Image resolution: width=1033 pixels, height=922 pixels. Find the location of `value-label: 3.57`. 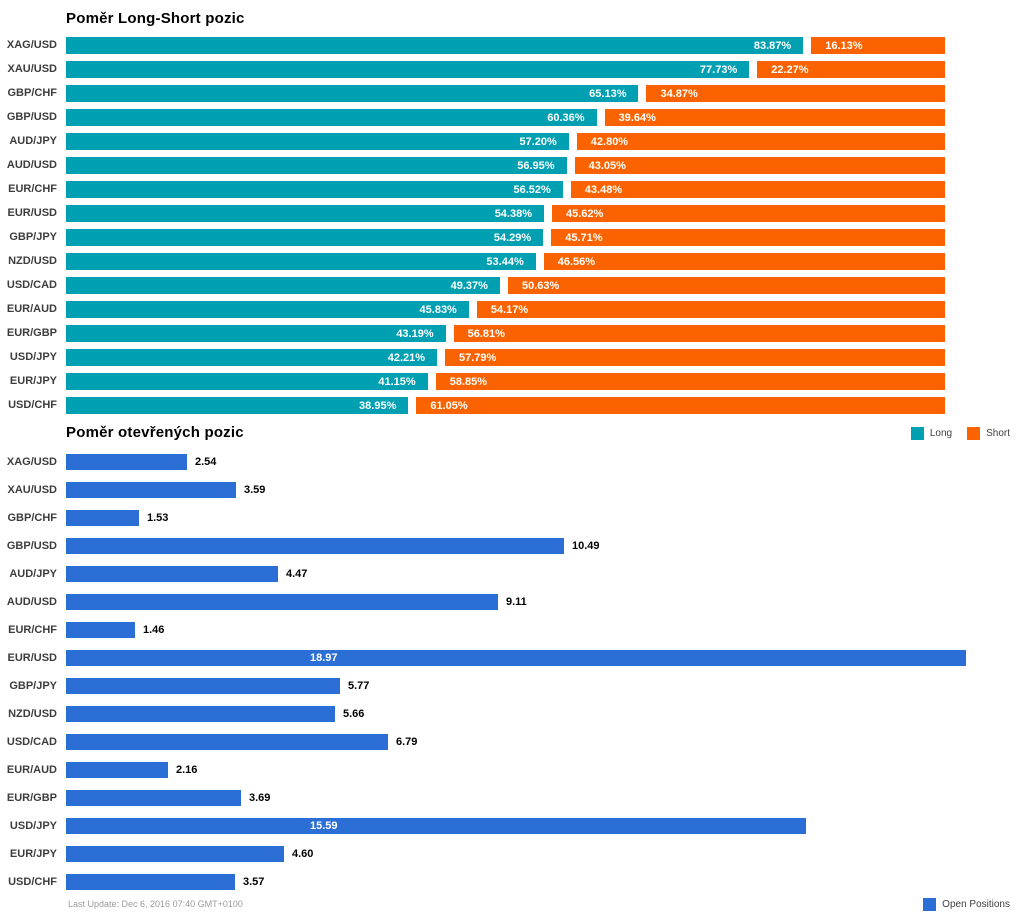

value-label: 3.57 is located at coordinates (254, 882).